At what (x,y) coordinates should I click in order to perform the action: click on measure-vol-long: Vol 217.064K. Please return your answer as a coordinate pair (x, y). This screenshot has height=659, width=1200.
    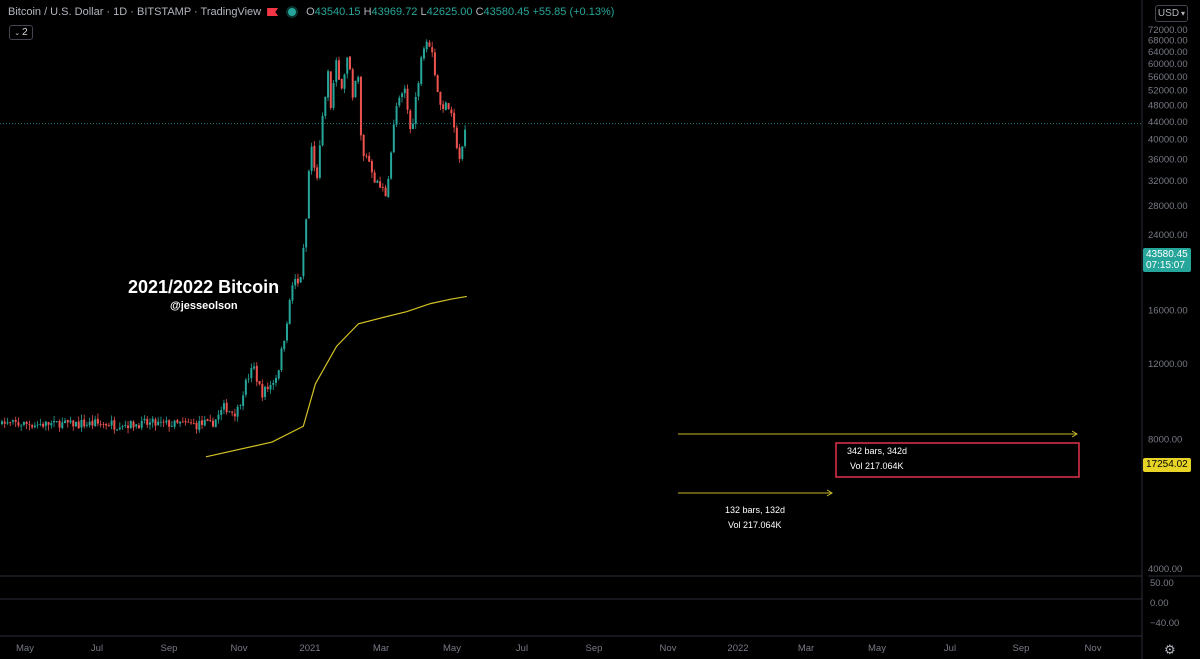
    Looking at the image, I should click on (877, 466).